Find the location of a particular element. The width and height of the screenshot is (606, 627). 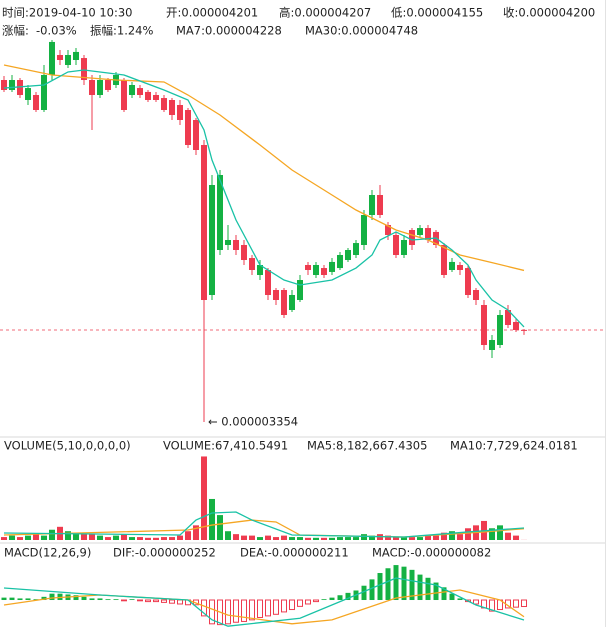

info-high: 高:0.000004207 is located at coordinates (325, 13).